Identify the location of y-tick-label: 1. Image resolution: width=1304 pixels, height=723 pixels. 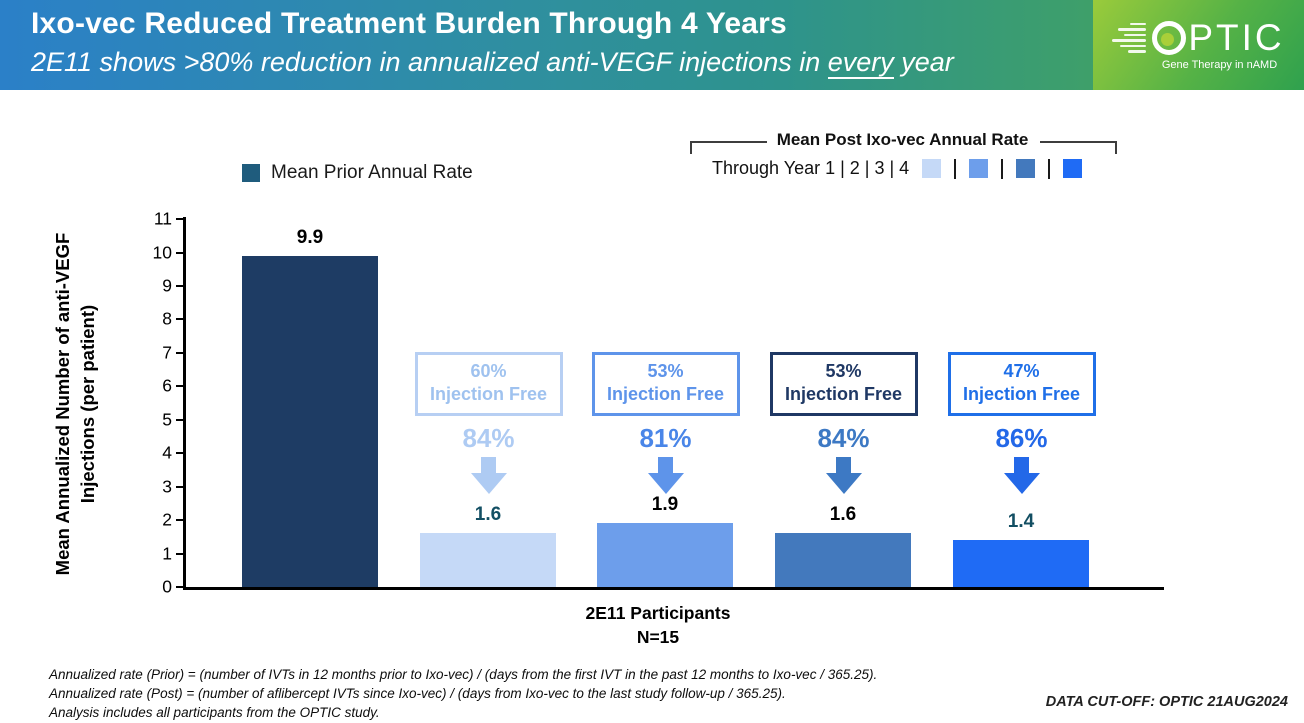
(167, 553).